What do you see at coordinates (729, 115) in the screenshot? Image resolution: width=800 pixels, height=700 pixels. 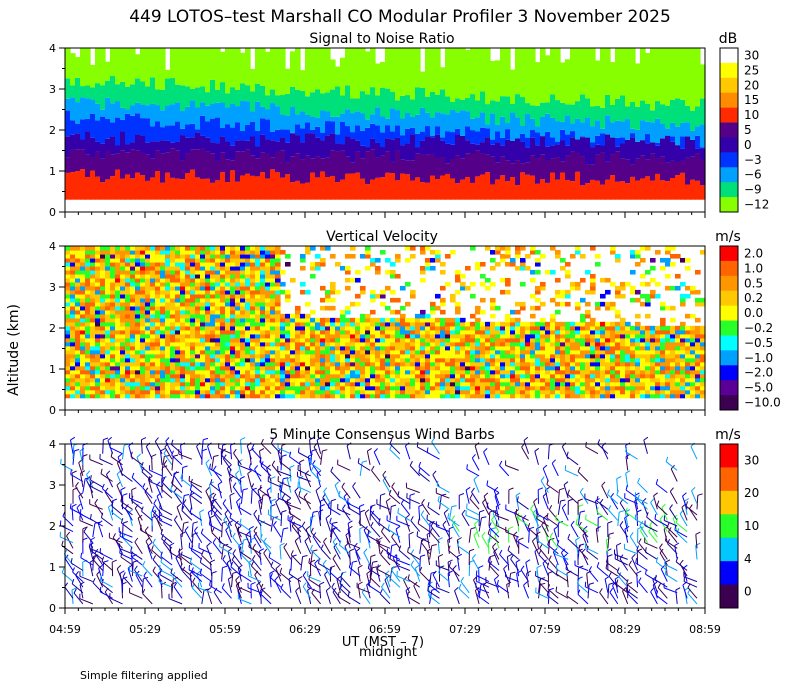 I see `colorbar-swatch` at bounding box center [729, 115].